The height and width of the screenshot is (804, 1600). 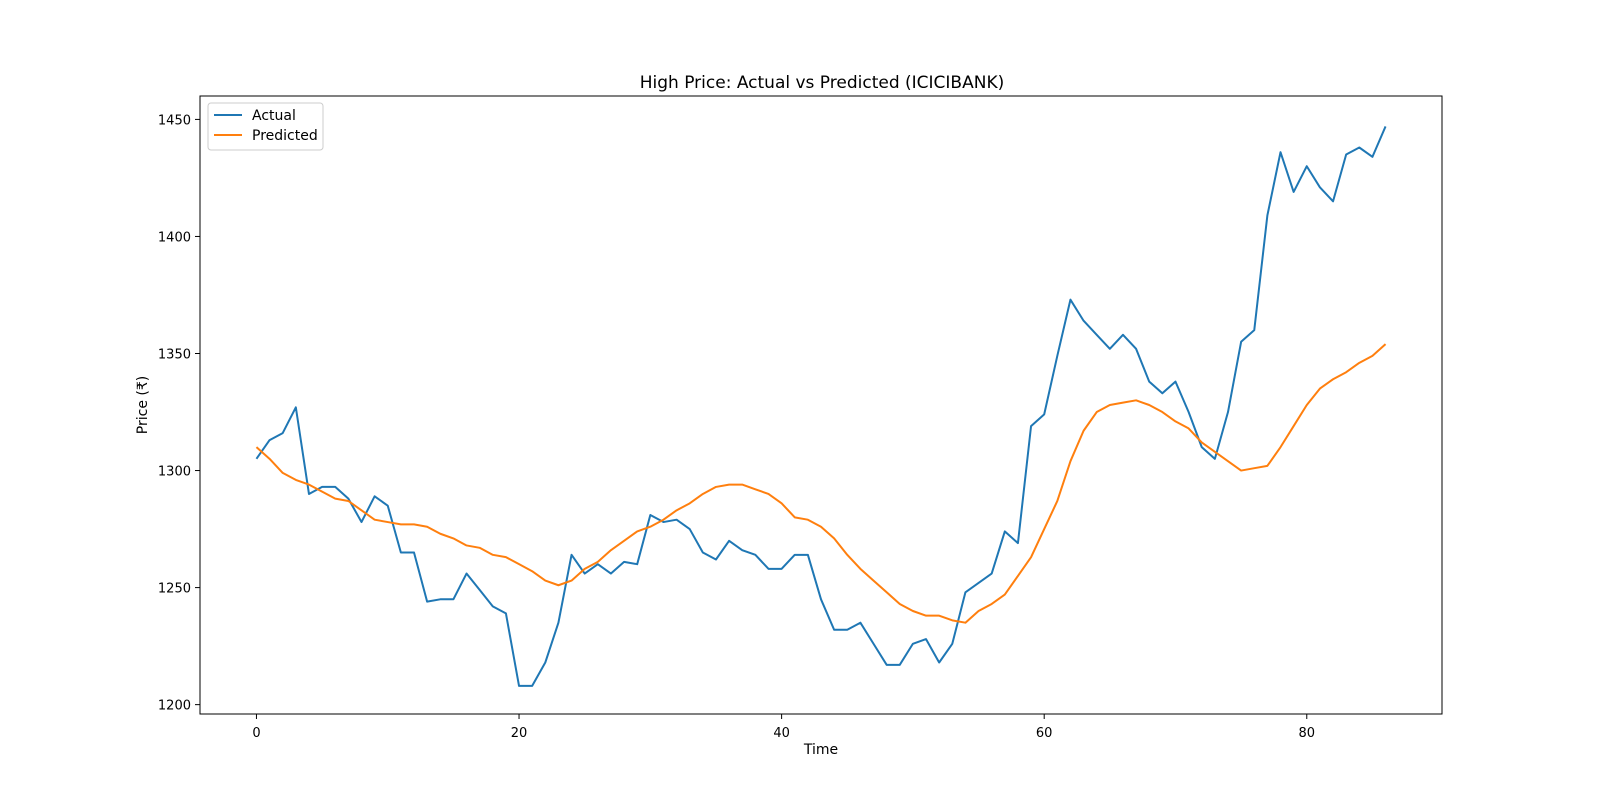 What do you see at coordinates (519, 733) in the screenshot?
I see `x-tick-label: 20` at bounding box center [519, 733].